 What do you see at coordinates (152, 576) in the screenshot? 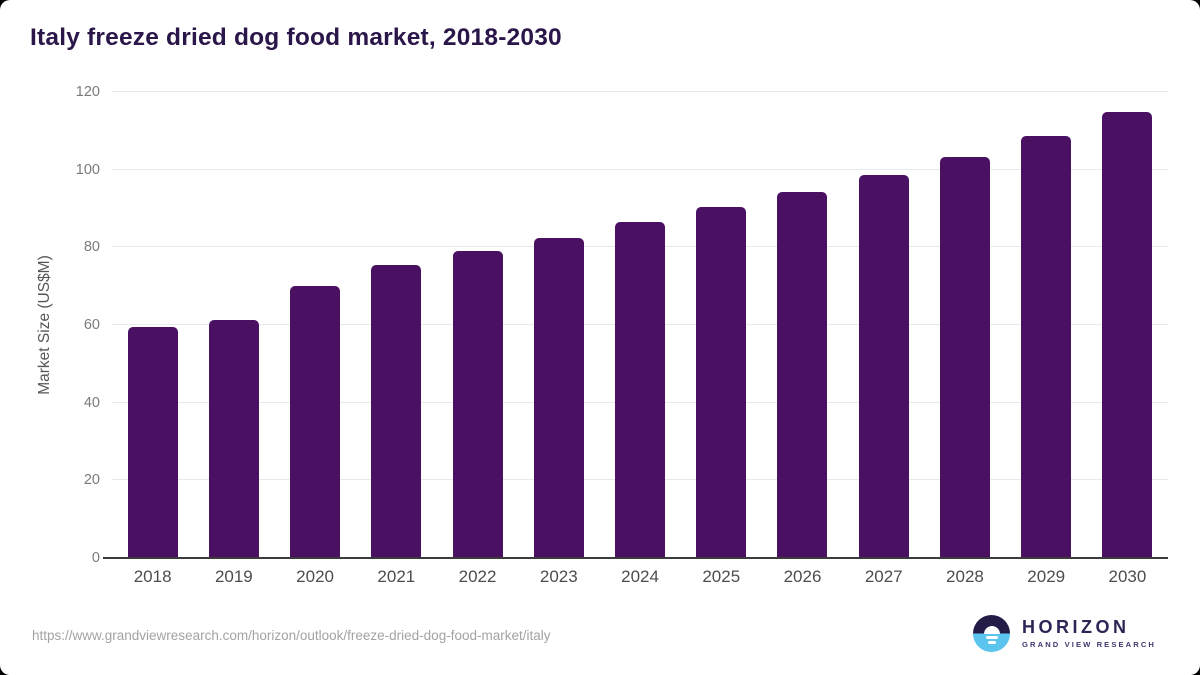
I see `x-tick-2018: 2018` at bounding box center [152, 576].